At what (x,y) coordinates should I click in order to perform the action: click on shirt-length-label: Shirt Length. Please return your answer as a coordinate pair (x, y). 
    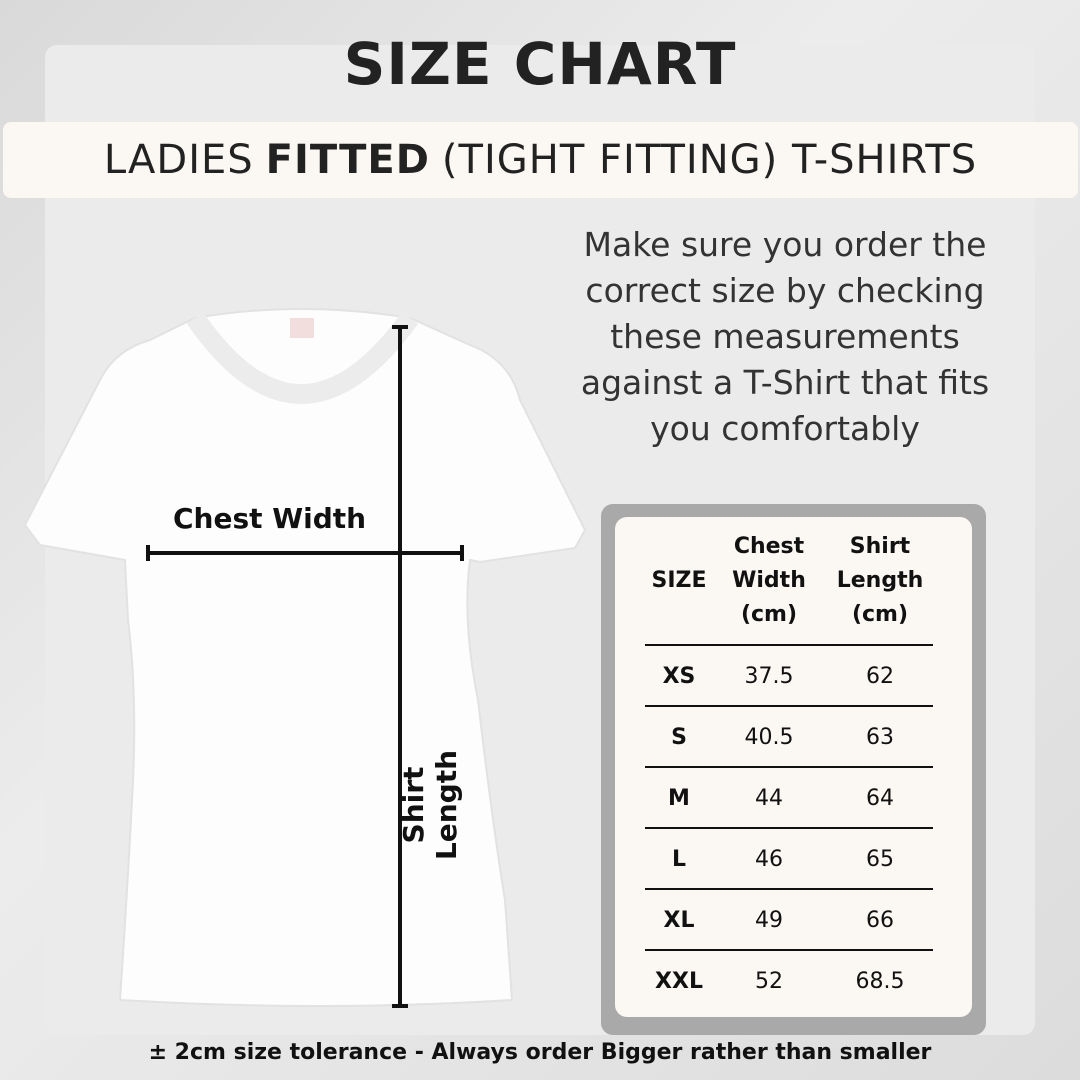
    Looking at the image, I should click on (430, 805).